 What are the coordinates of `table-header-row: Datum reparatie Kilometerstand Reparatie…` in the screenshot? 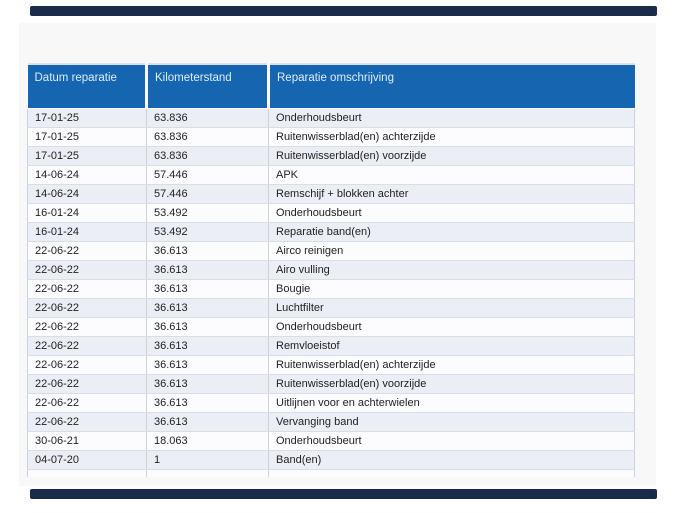 It's located at (331, 86).